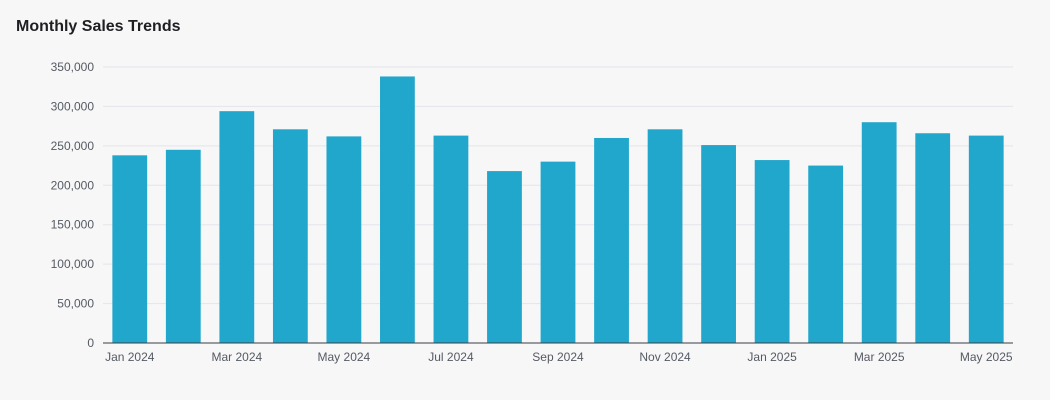 This screenshot has height=400, width=1050. Describe the element at coordinates (130, 357) in the screenshot. I see `x-tick-label: Jan 2024` at that location.